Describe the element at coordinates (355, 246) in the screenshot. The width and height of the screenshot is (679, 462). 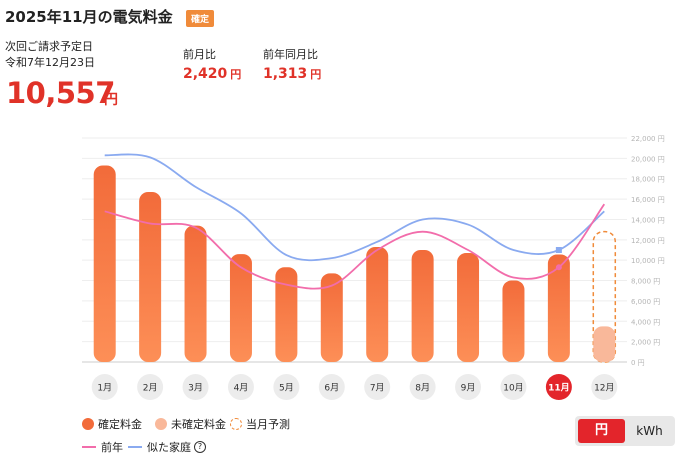
I see `series-line-last-year` at that location.